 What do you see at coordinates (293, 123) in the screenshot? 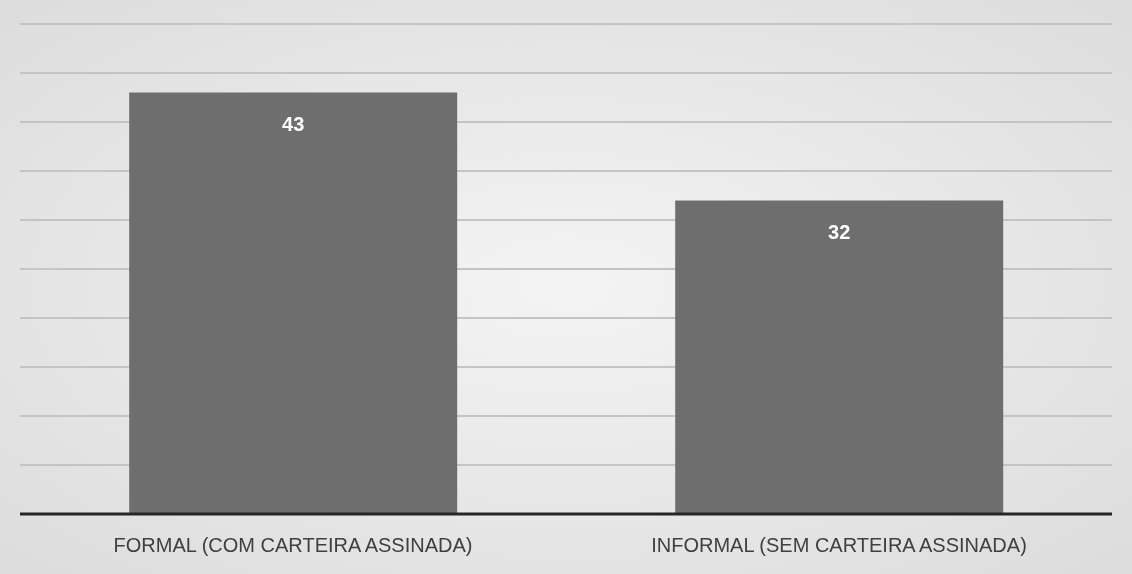
I see `data-label: 43` at bounding box center [293, 123].